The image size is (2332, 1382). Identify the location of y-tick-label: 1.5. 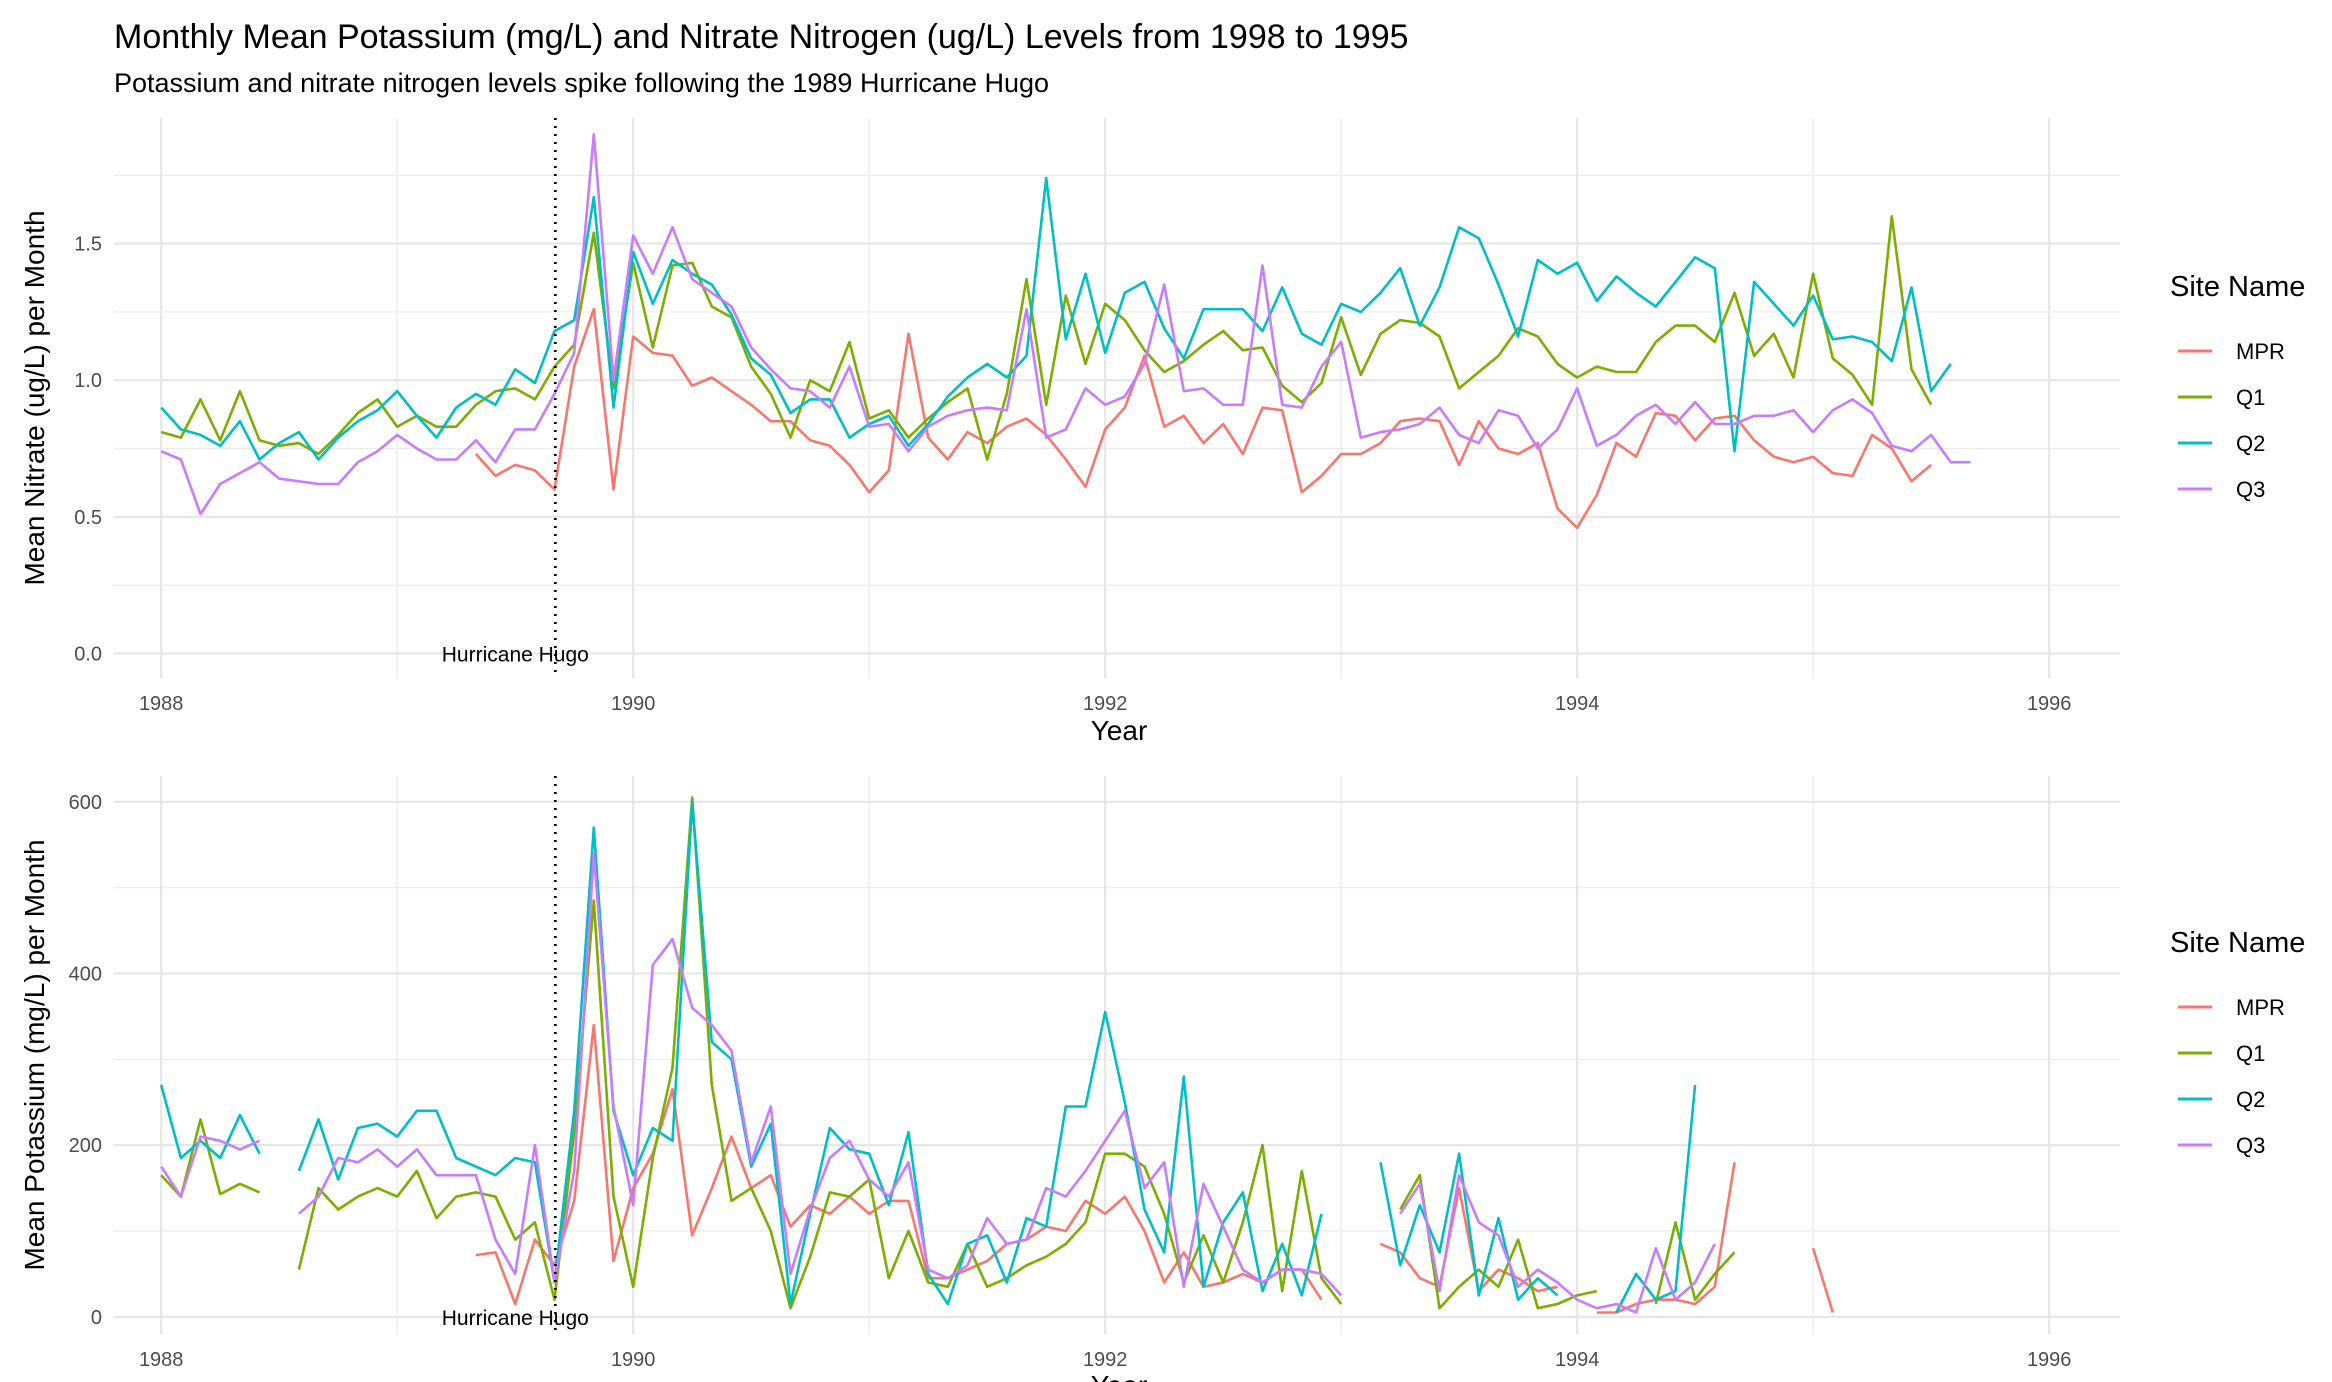
(88, 245).